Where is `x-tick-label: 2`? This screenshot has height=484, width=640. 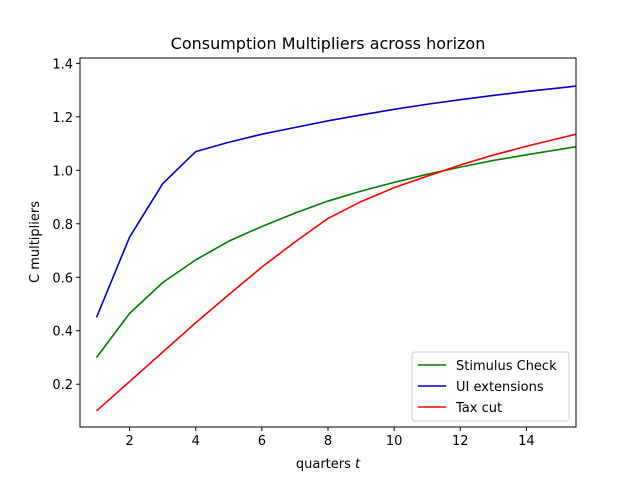 x-tick-label: 2 is located at coordinates (129, 441).